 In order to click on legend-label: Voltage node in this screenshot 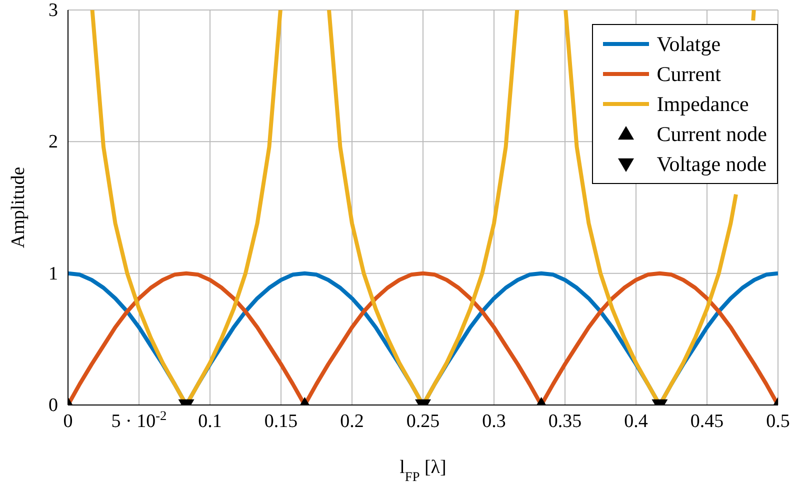, I will do `click(711, 164)`.